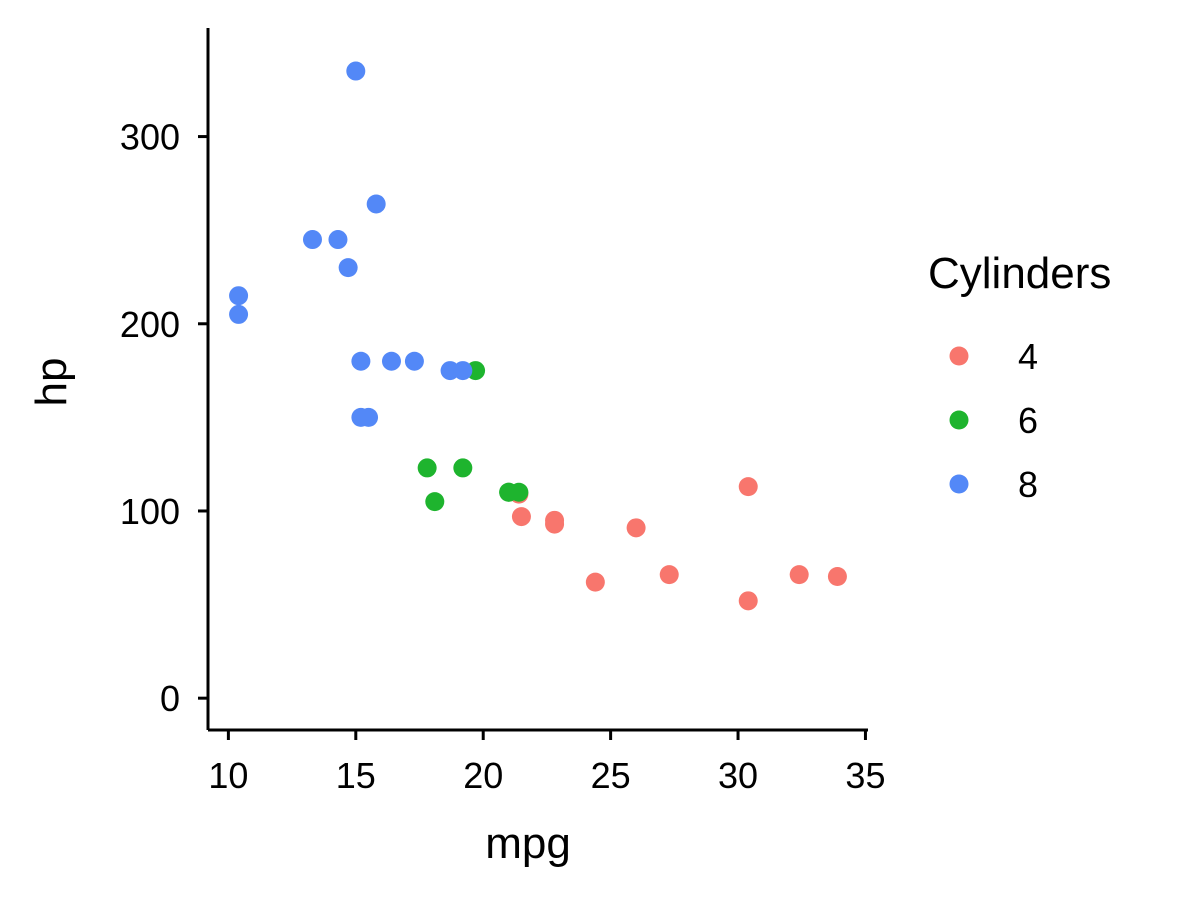  Describe the element at coordinates (483, 775) in the screenshot. I see `x-tick-label: 20` at that location.